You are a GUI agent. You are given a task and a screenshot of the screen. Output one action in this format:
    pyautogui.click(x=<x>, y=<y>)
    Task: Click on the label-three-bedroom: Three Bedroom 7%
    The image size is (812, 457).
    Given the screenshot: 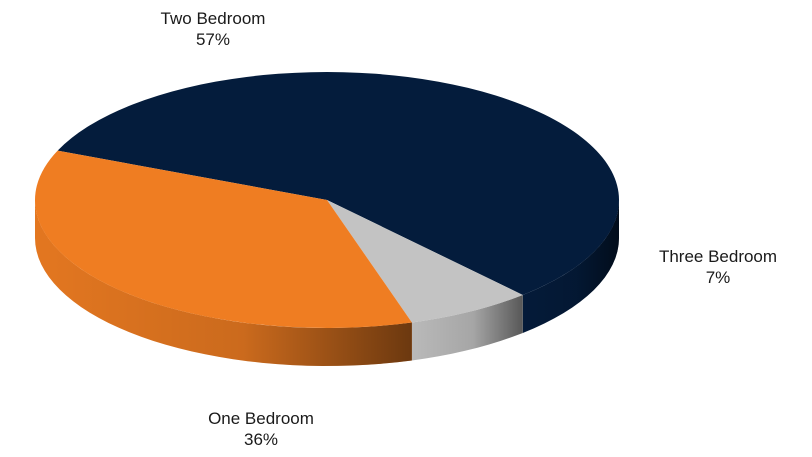 What is the action you would take?
    pyautogui.click(x=718, y=267)
    